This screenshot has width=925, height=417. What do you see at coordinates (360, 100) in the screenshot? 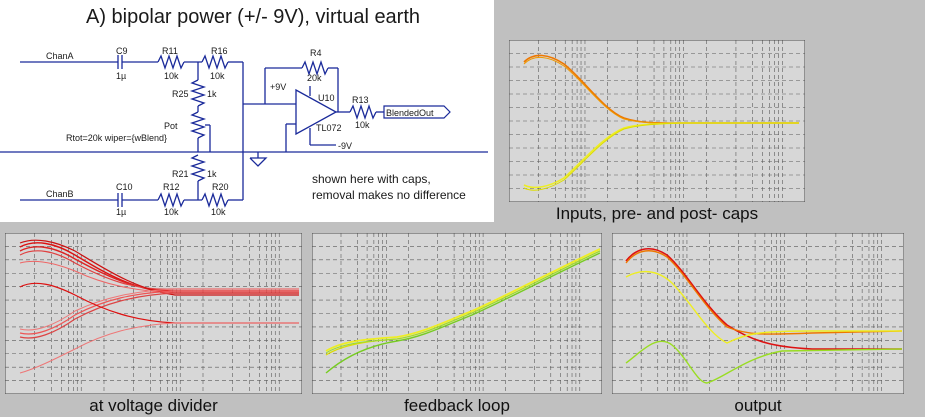
I see `label-r13: R13` at bounding box center [360, 100].